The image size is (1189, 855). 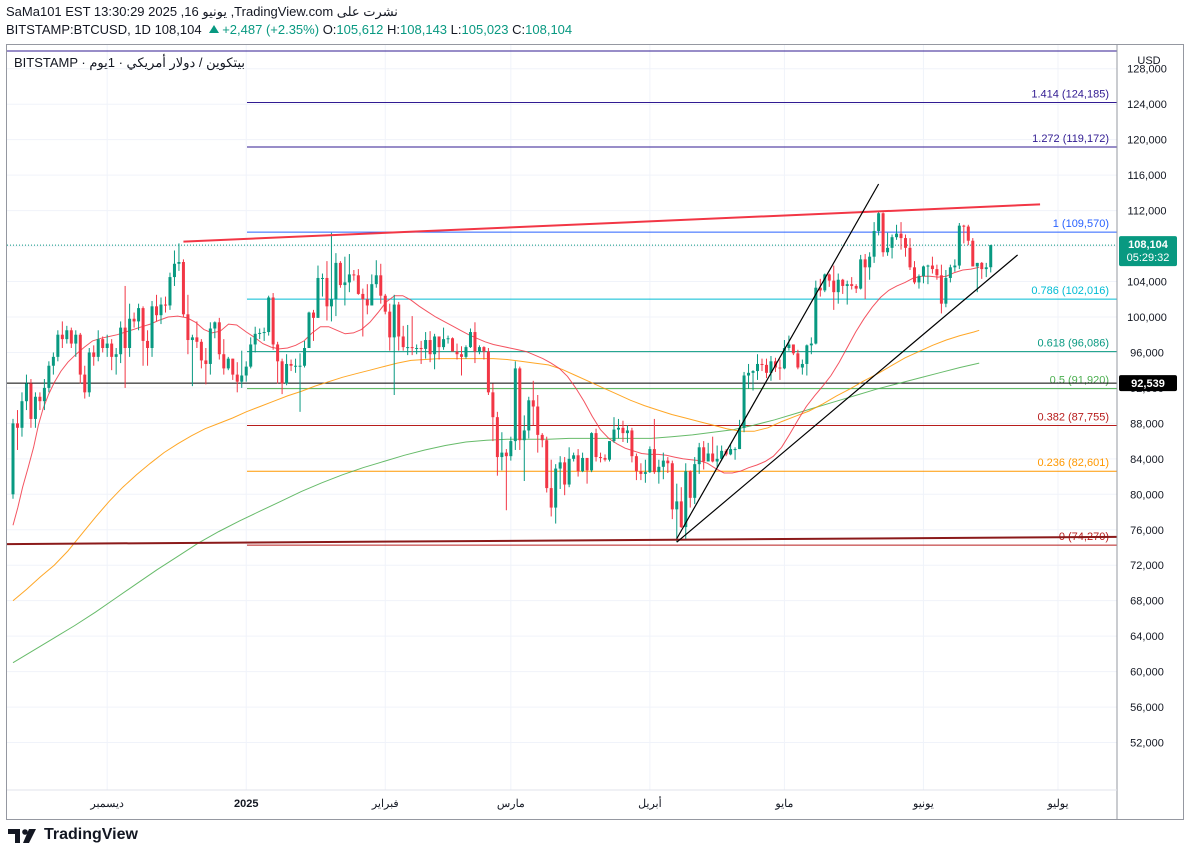 I want to click on hline-price-badge-value: 92,539, so click(x=1148, y=384).